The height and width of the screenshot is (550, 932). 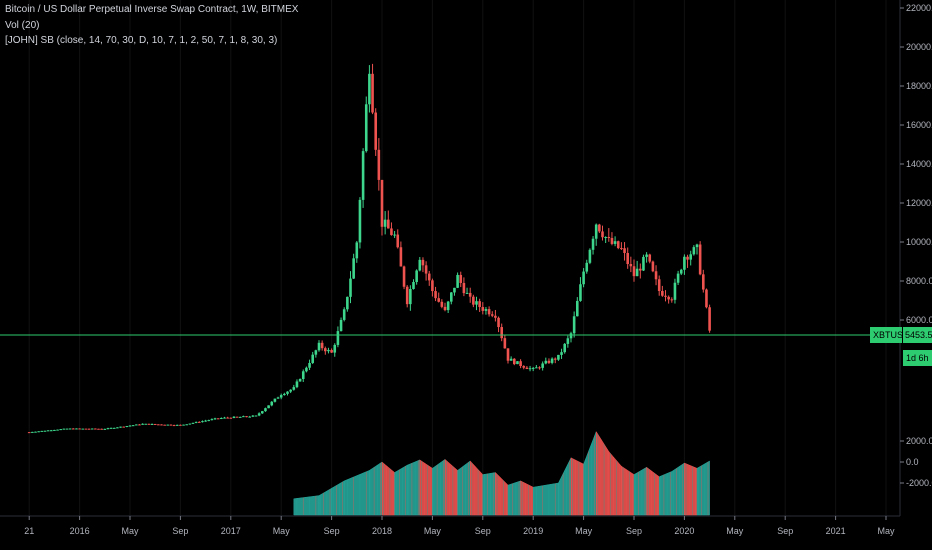 I want to click on price-tick-label: 14000.0, so click(x=919, y=164).